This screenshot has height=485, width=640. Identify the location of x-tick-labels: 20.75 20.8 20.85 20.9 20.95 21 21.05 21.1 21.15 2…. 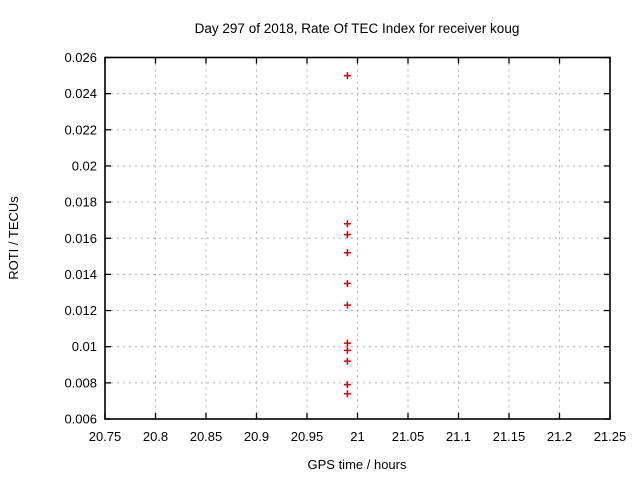
(358, 436).